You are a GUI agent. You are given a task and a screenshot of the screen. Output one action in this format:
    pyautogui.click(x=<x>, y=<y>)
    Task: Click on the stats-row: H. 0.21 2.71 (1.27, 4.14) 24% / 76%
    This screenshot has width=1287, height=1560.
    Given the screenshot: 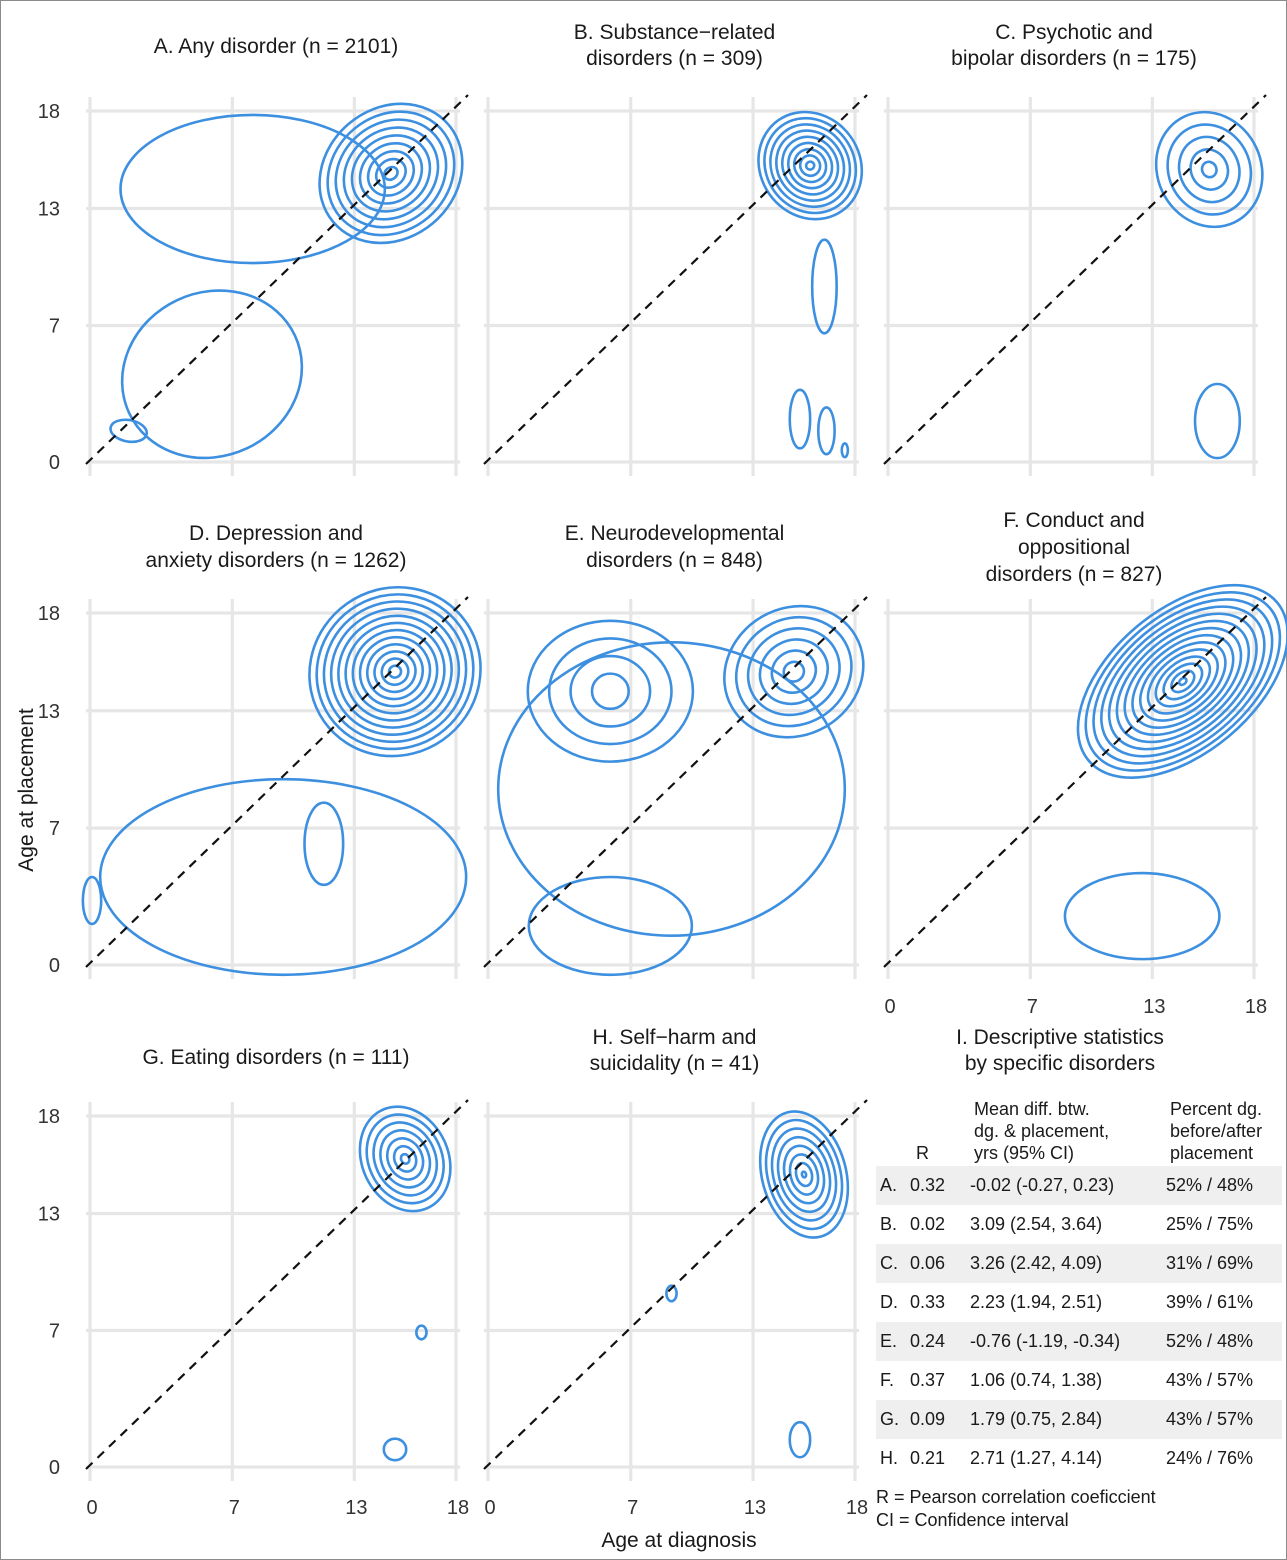 What is the action you would take?
    pyautogui.click(x=1079, y=1458)
    